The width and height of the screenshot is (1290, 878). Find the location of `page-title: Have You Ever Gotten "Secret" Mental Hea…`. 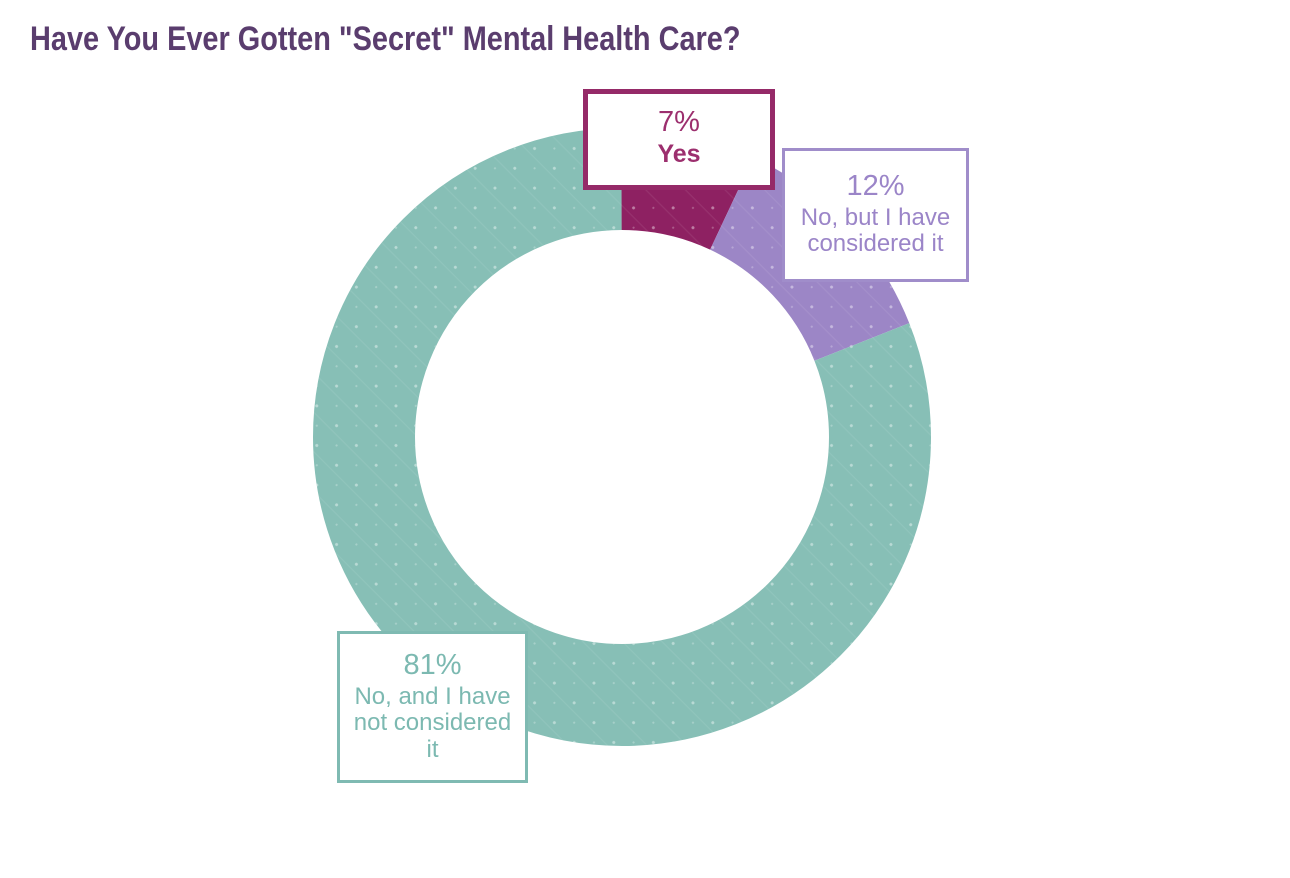

page-title: Have You Ever Gotten "Secret" Mental Hea… is located at coordinates (385, 39).